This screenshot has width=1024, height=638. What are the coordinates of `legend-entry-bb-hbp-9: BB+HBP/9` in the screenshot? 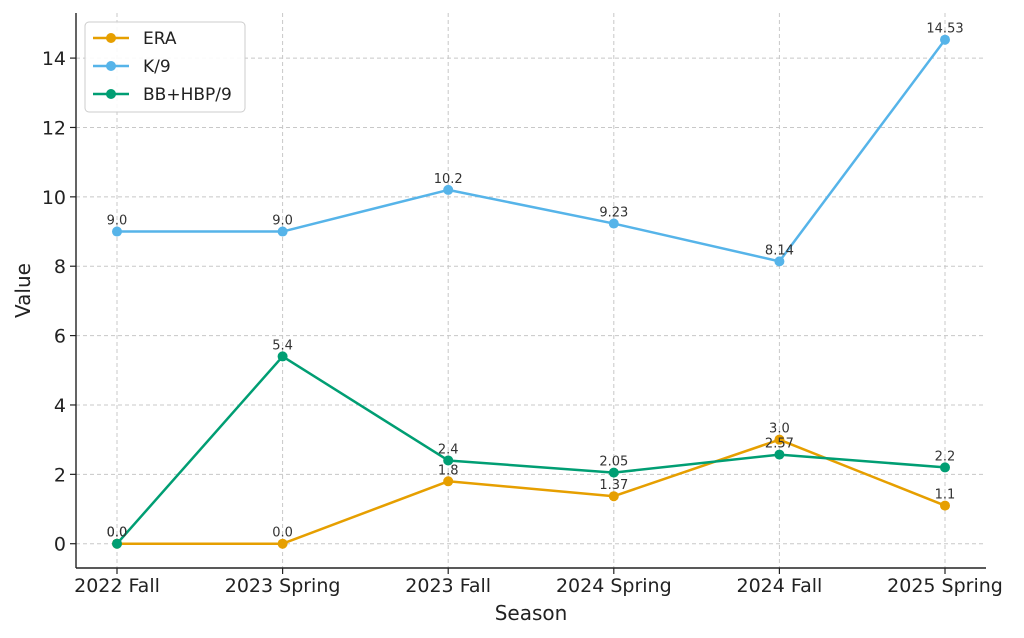 It's located at (162, 95).